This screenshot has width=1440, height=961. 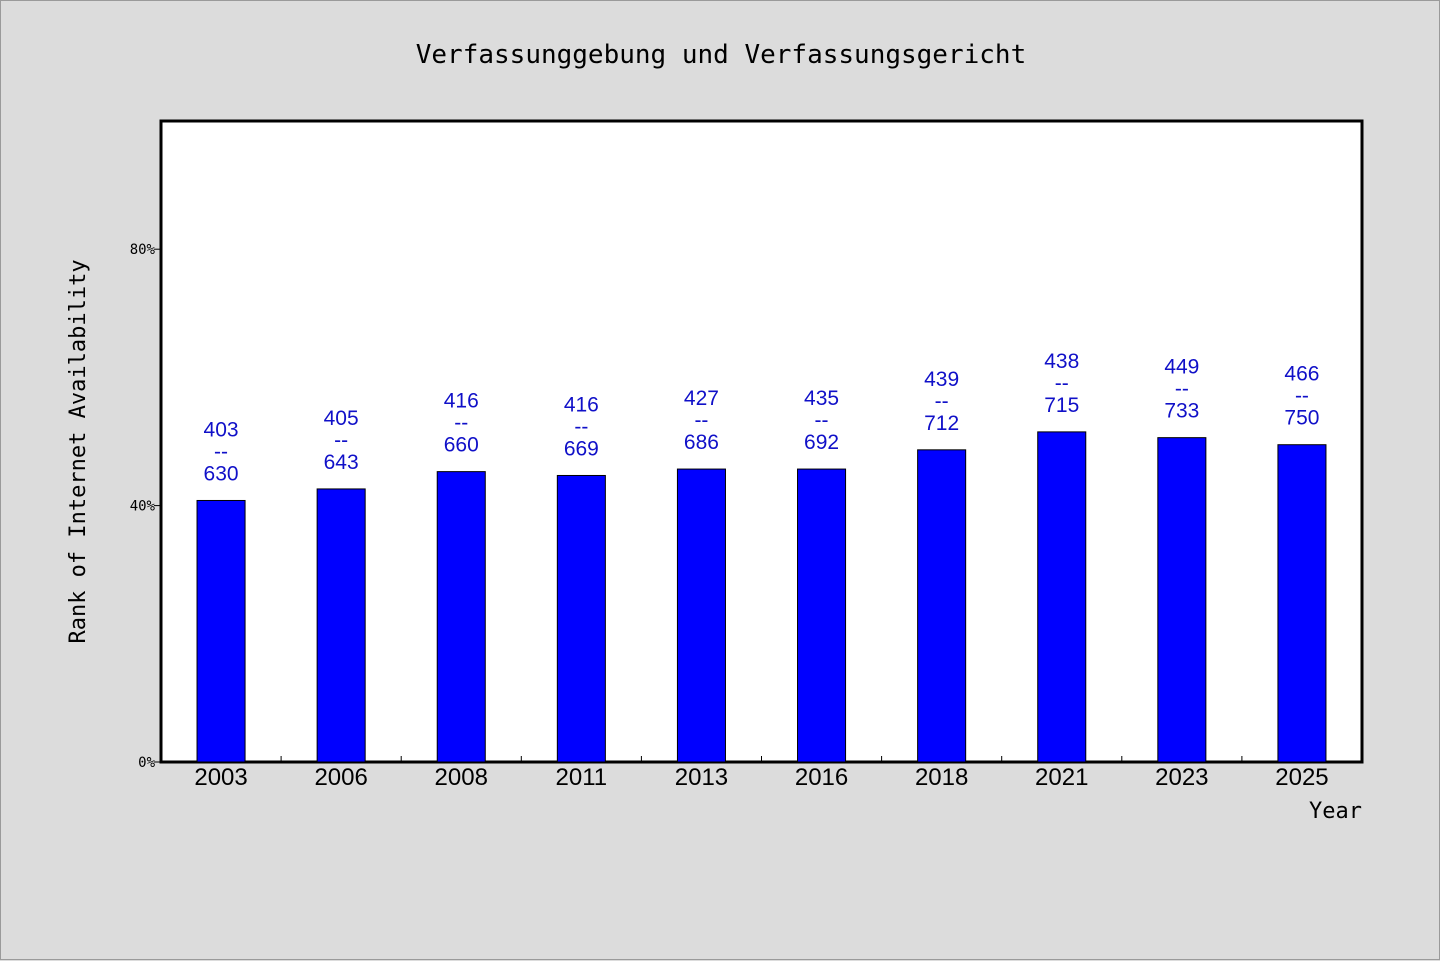 What do you see at coordinates (581, 448) in the screenshot?
I see `data-label: 669` at bounding box center [581, 448].